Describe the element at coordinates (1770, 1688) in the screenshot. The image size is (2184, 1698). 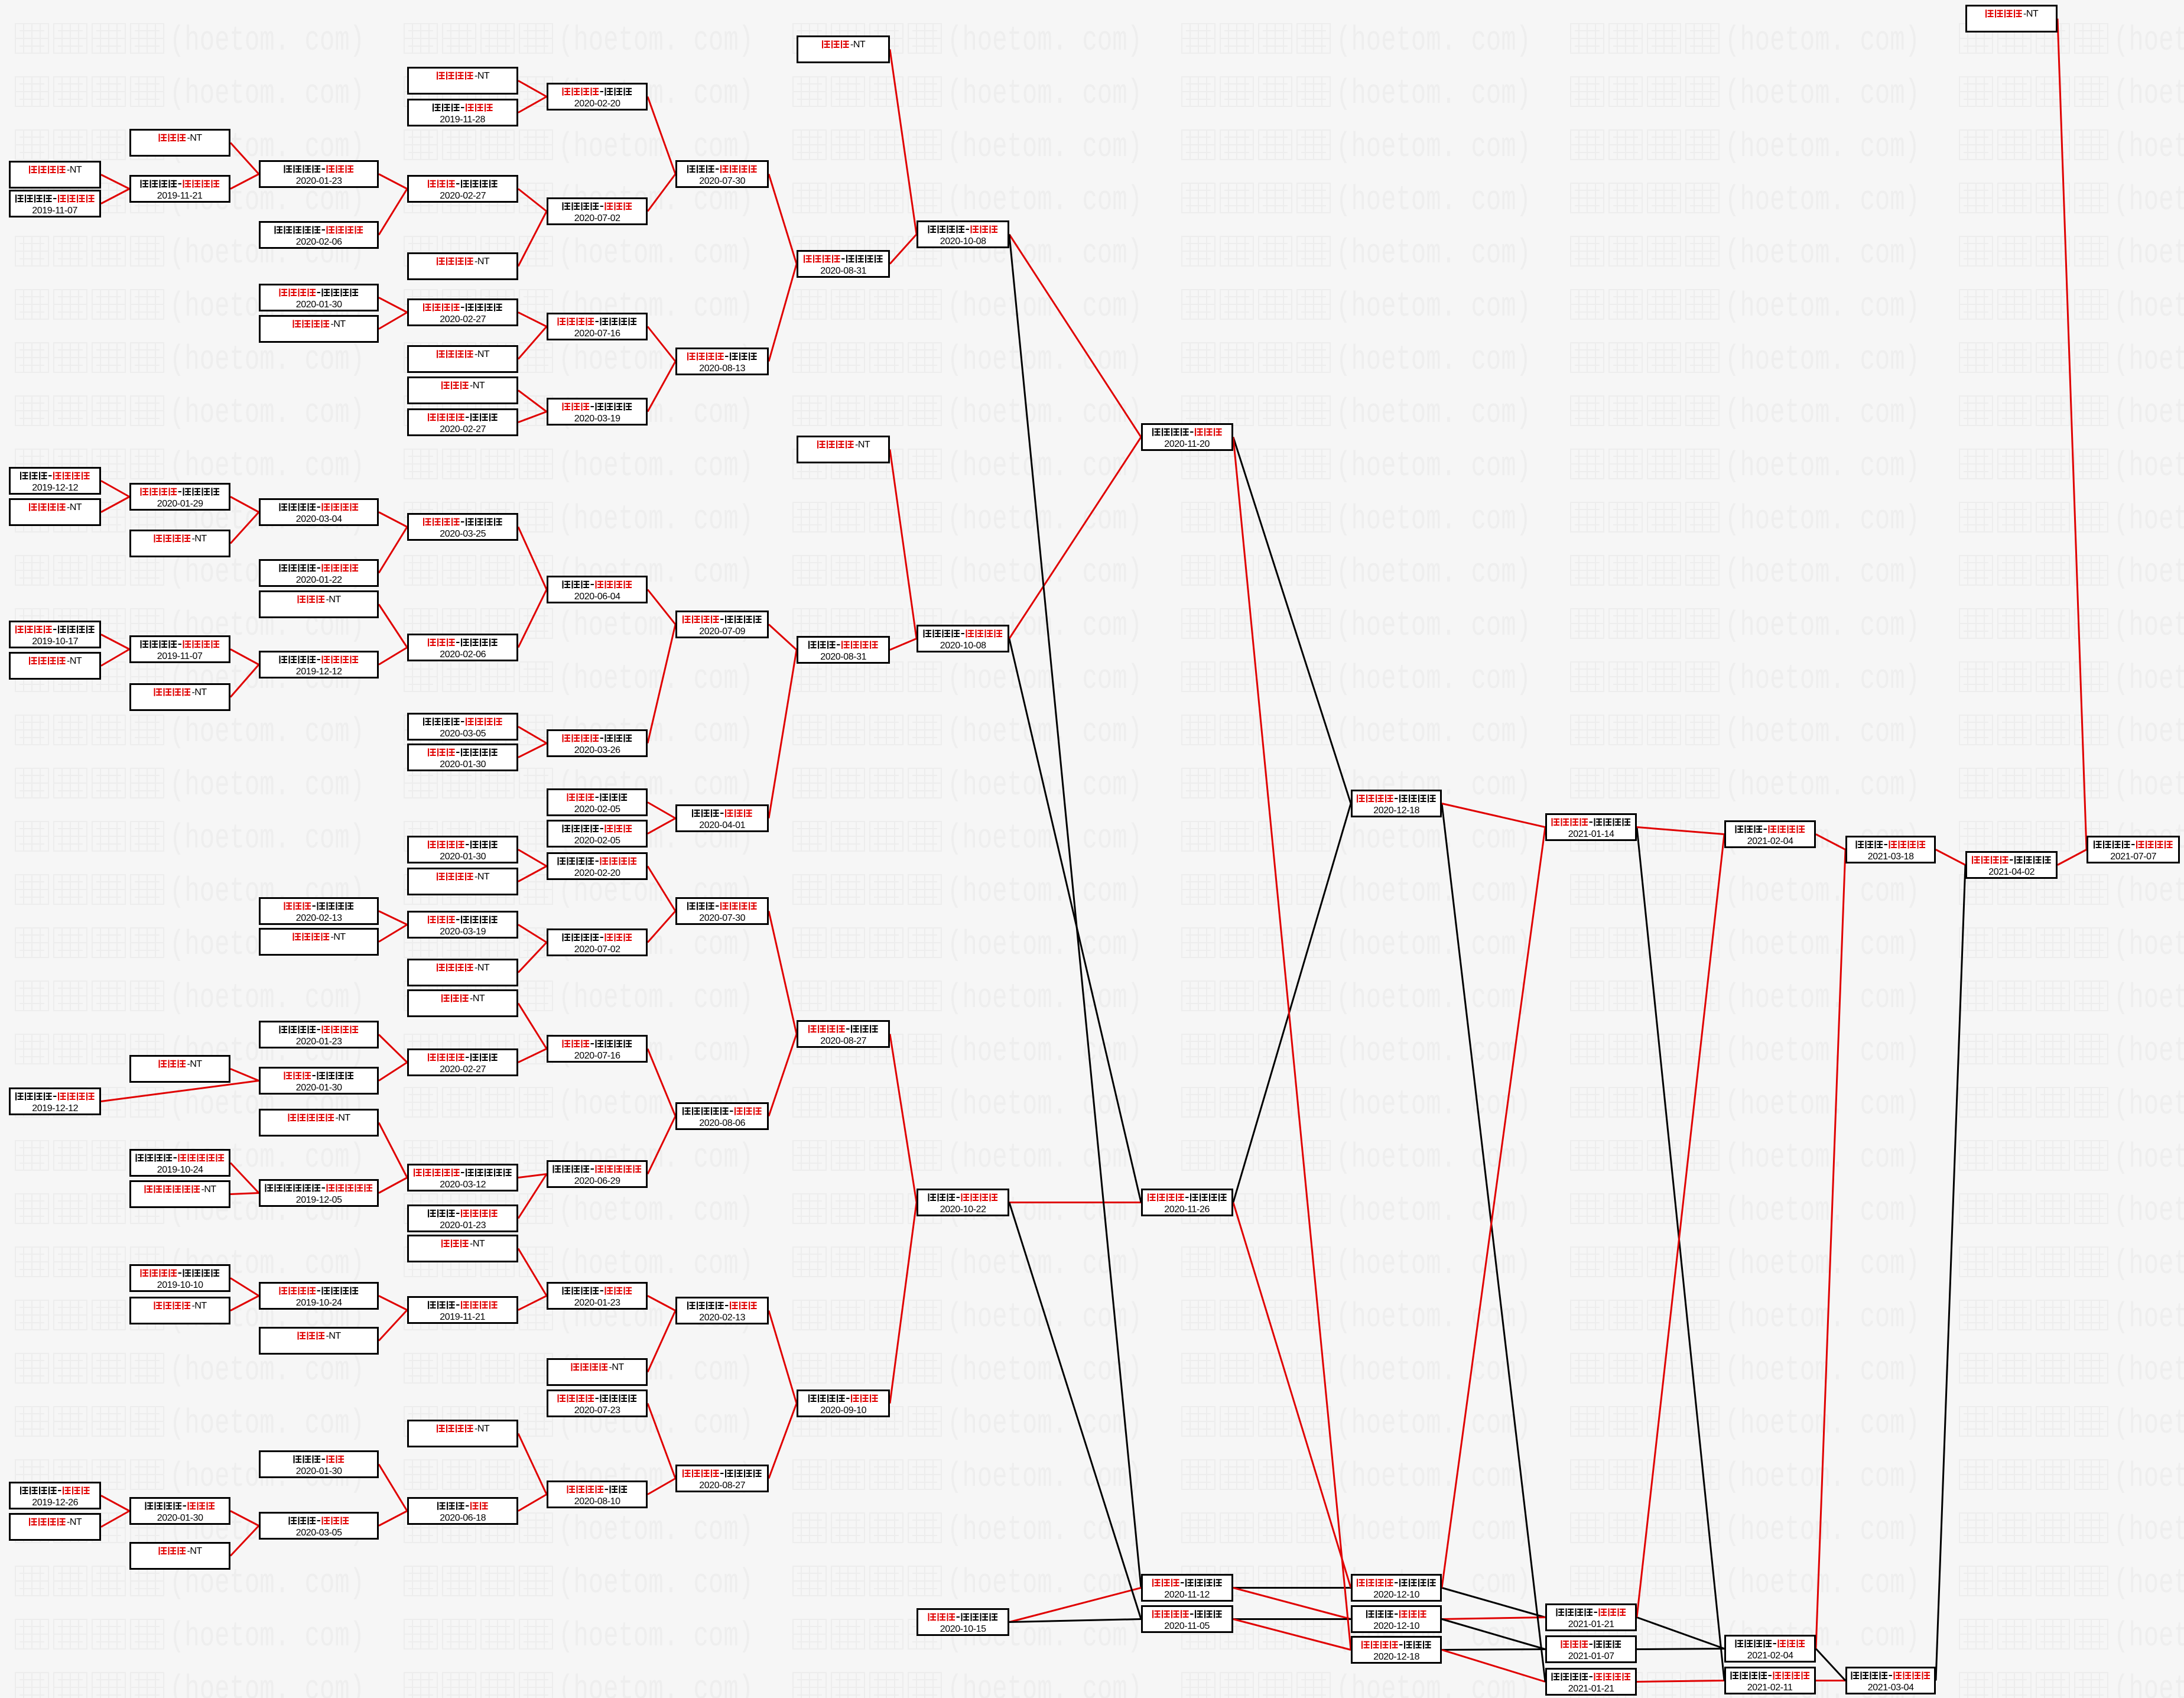
I see `svg-text: 2021-02-11` at that location.